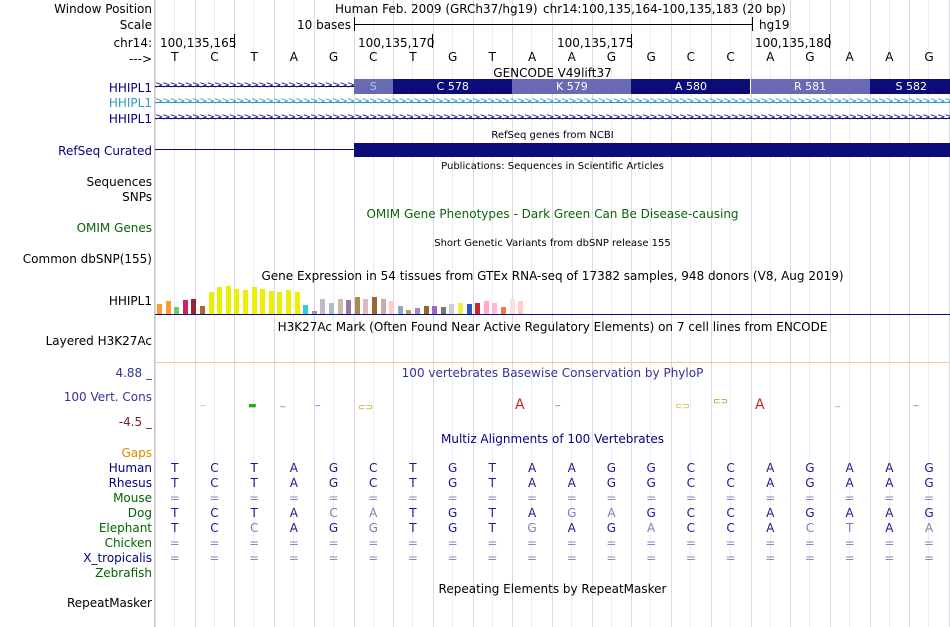 The height and width of the screenshot is (627, 950). I want to click on species-label: Mouse, so click(132, 498).